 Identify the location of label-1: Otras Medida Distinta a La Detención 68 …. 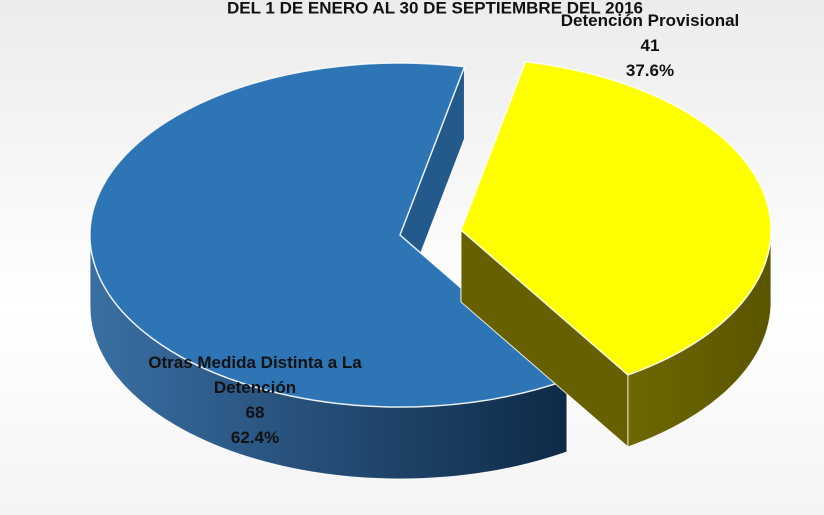
(255, 400).